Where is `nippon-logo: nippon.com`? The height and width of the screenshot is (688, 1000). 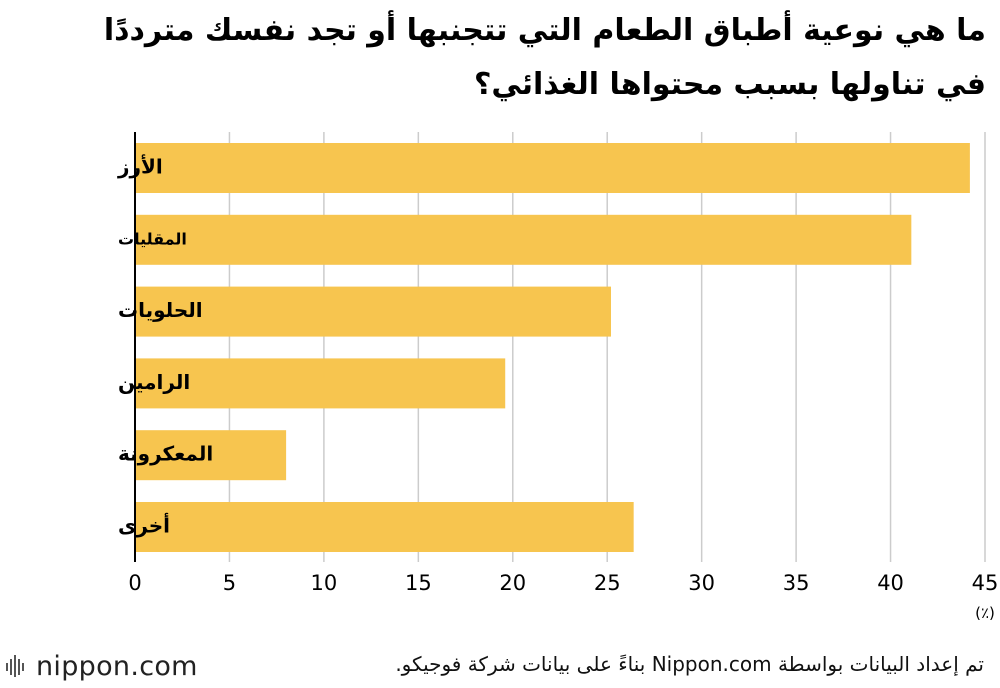 nippon-logo: nippon.com is located at coordinates (102, 666).